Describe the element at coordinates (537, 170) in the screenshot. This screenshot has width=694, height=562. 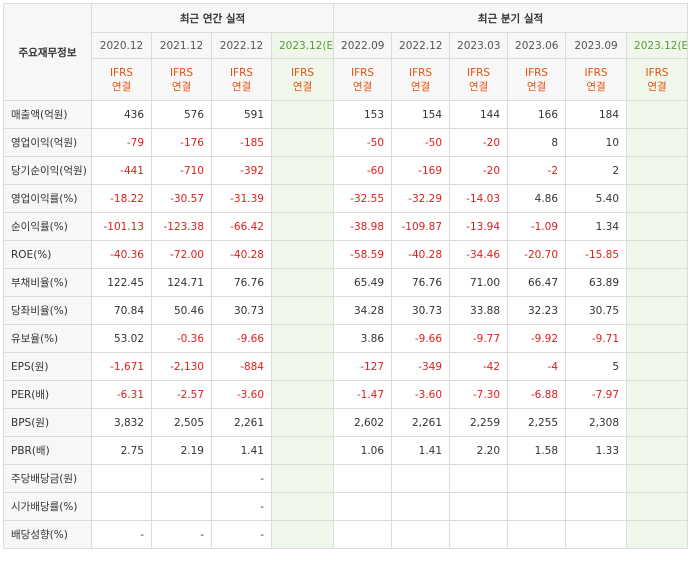
I see `table-cell: -2` at that location.